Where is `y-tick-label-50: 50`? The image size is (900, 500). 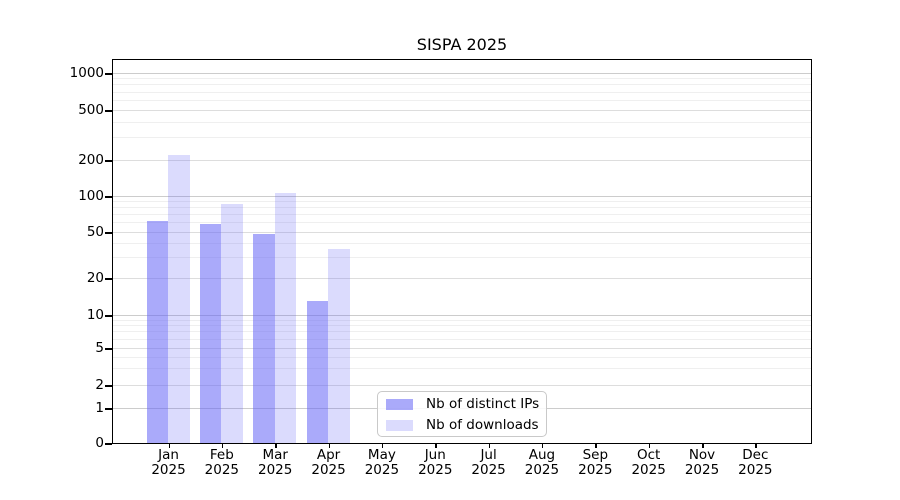 y-tick-label-50: 50 is located at coordinates (95, 232).